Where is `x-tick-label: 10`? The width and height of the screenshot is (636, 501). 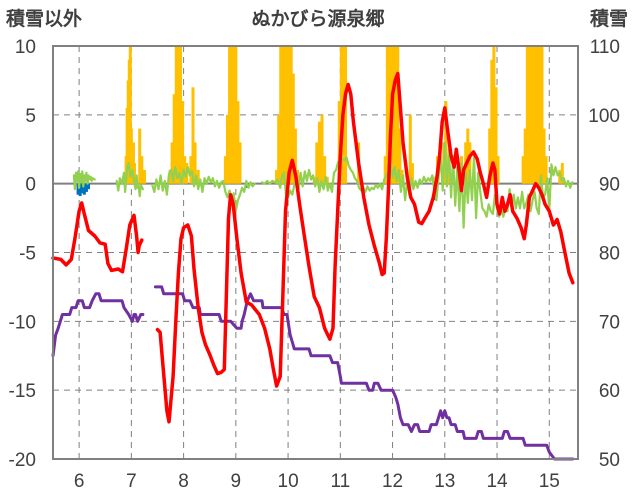
x-tick-label: 10 is located at coordinates (288, 481).